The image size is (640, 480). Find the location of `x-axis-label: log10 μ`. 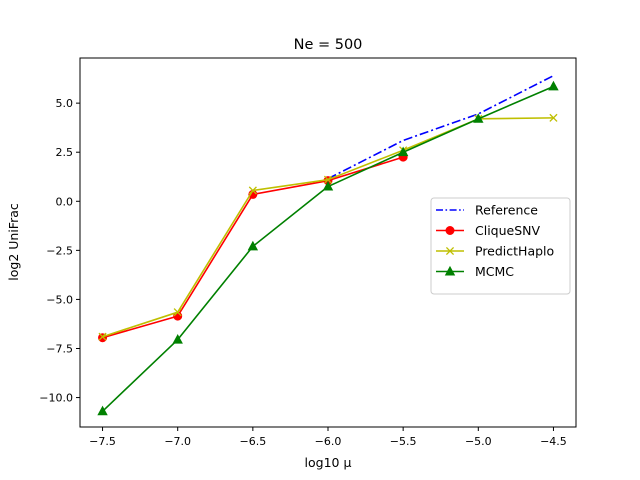

x-axis-label: log10 μ is located at coordinates (328, 462).